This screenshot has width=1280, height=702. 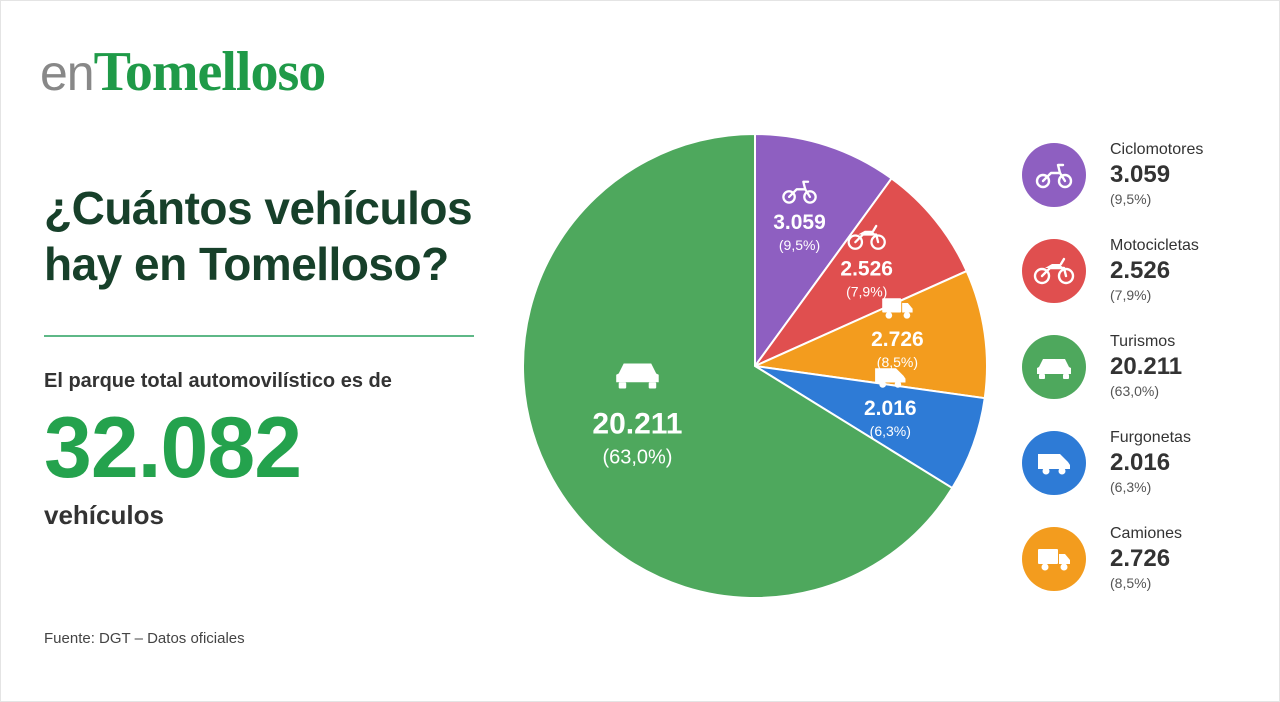 I want to click on legend-value: 2.726, so click(x=1140, y=558).